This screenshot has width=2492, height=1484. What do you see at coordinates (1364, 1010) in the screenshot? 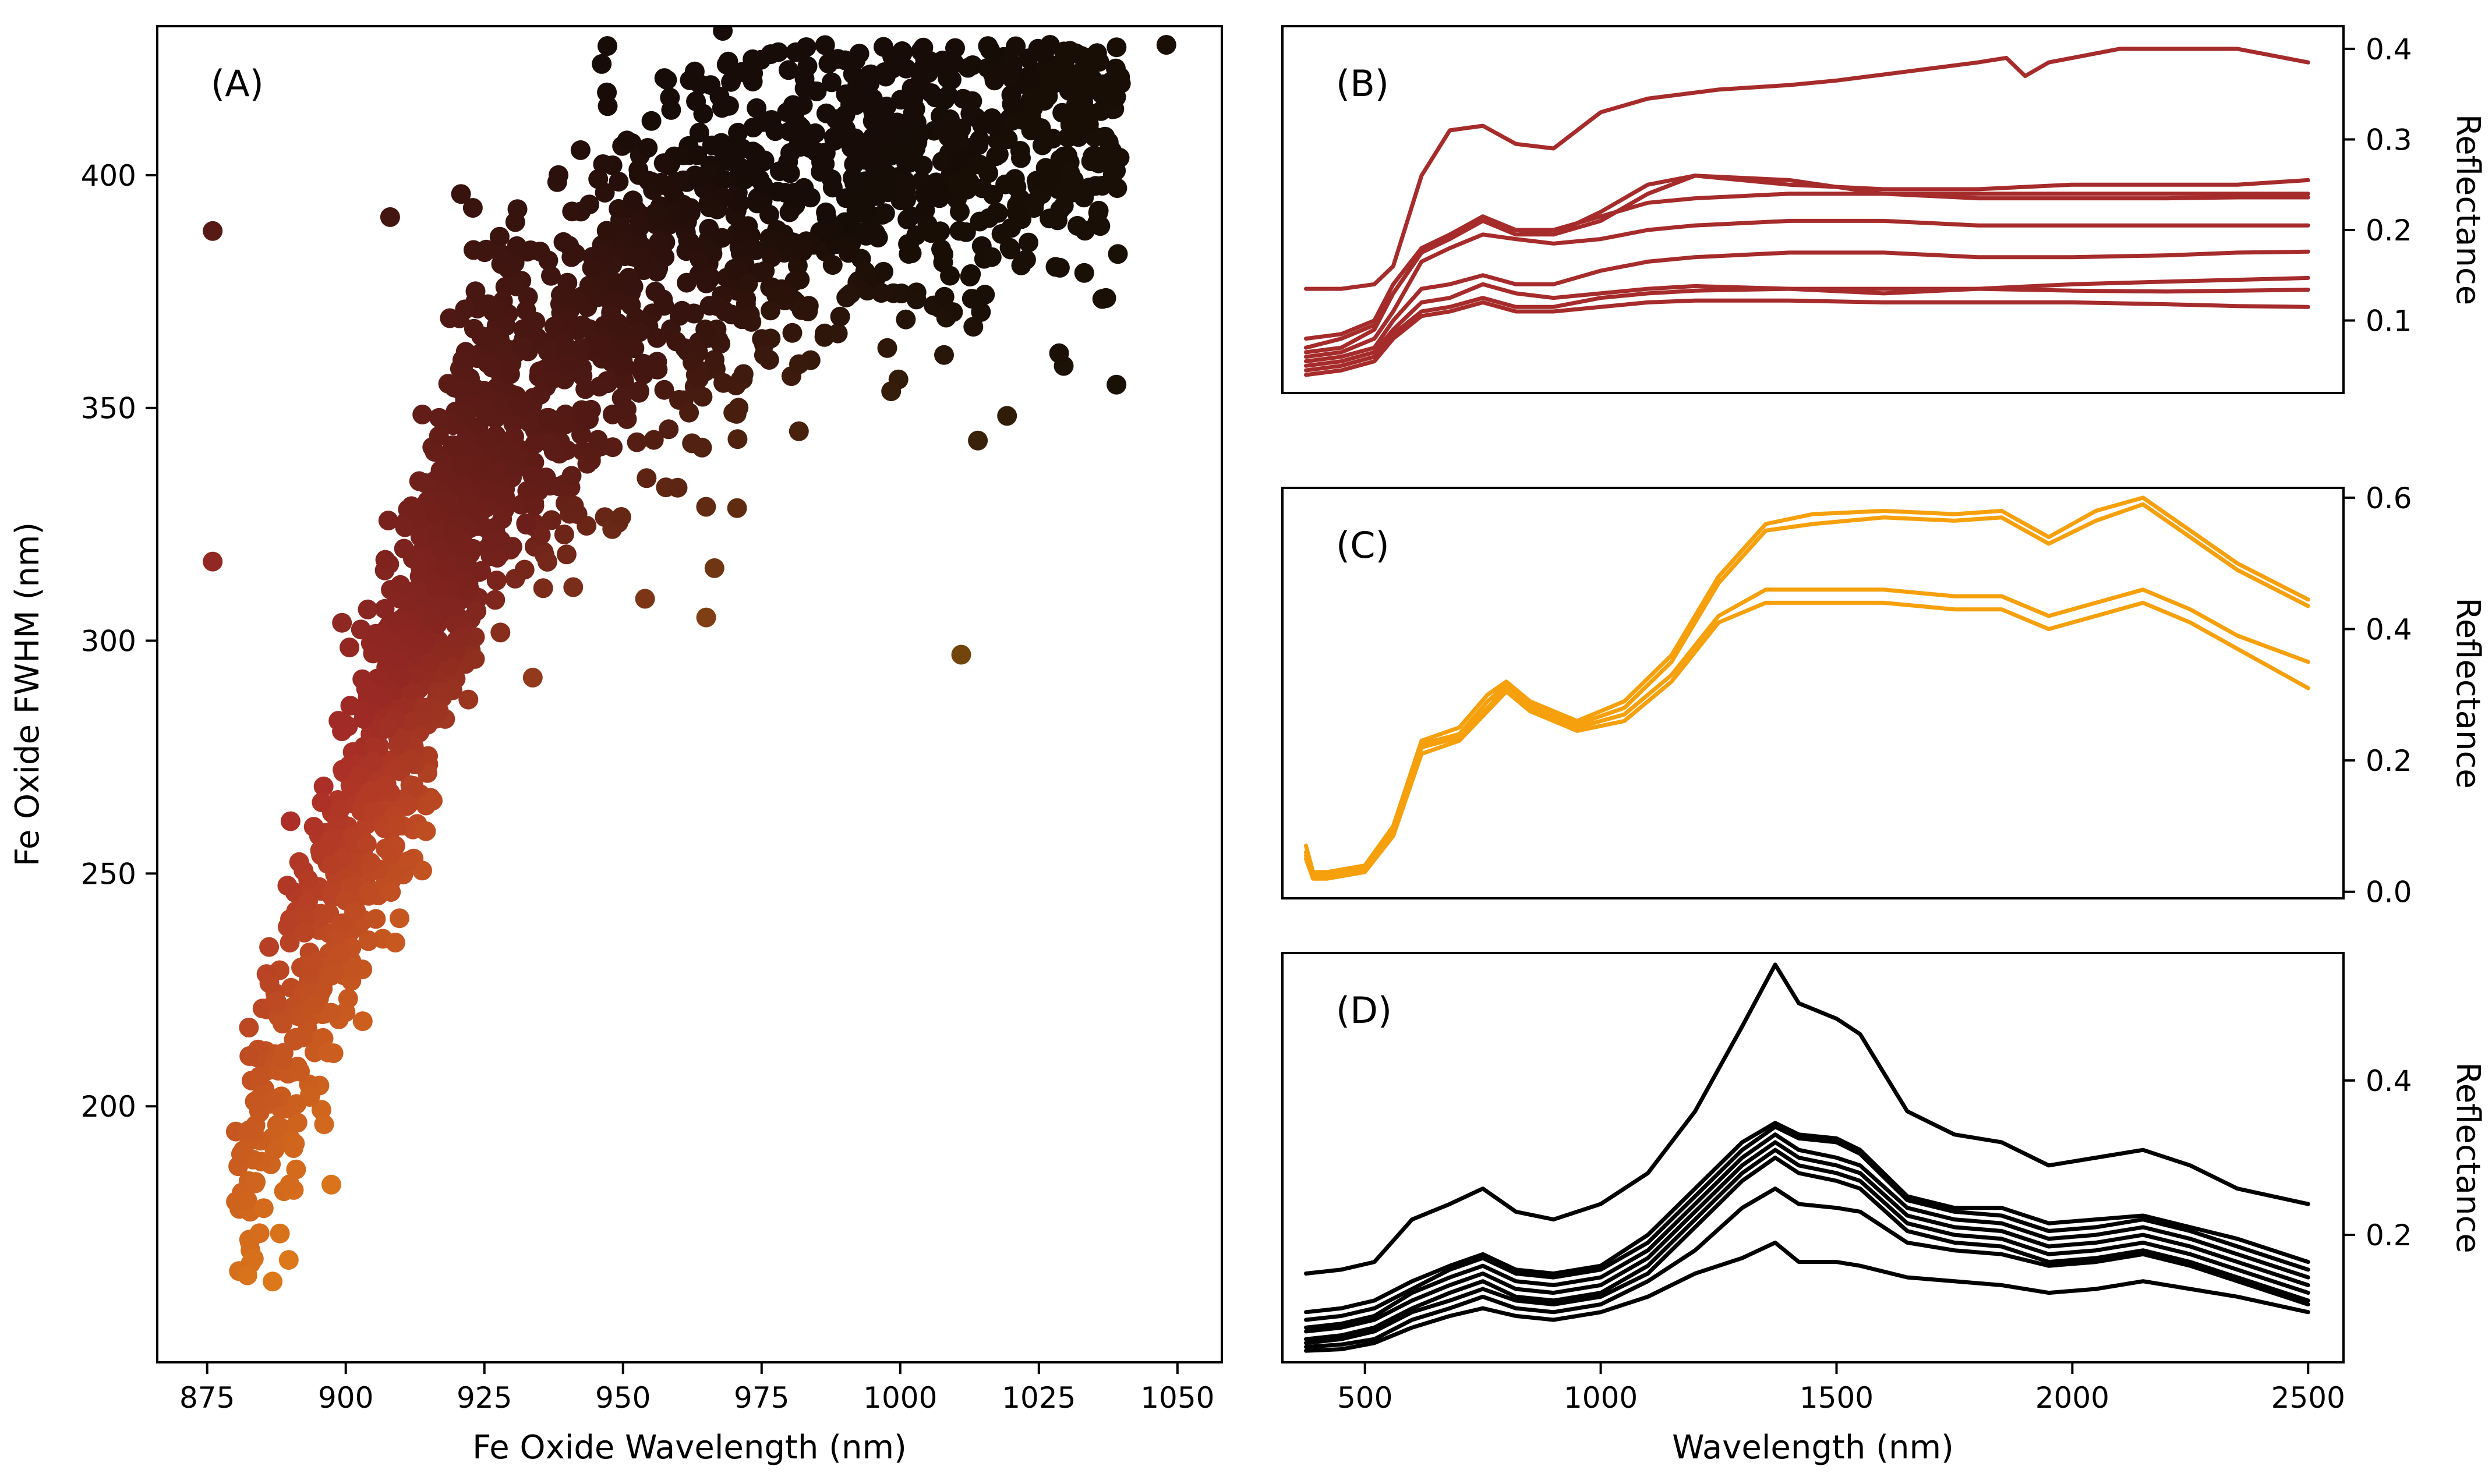
I see `panel-label: (D)` at bounding box center [1364, 1010].